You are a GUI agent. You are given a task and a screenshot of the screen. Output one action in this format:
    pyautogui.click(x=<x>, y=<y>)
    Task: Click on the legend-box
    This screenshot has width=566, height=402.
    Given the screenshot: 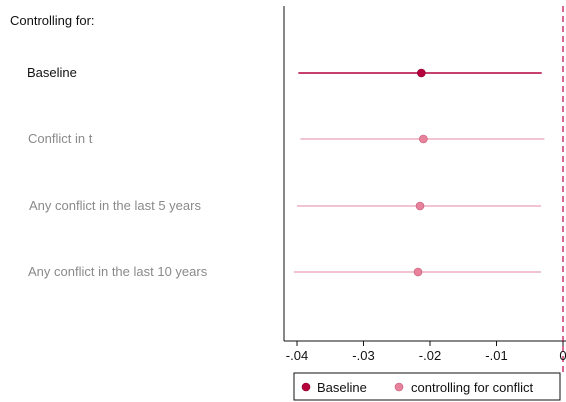 What is the action you would take?
    pyautogui.click(x=427, y=386)
    